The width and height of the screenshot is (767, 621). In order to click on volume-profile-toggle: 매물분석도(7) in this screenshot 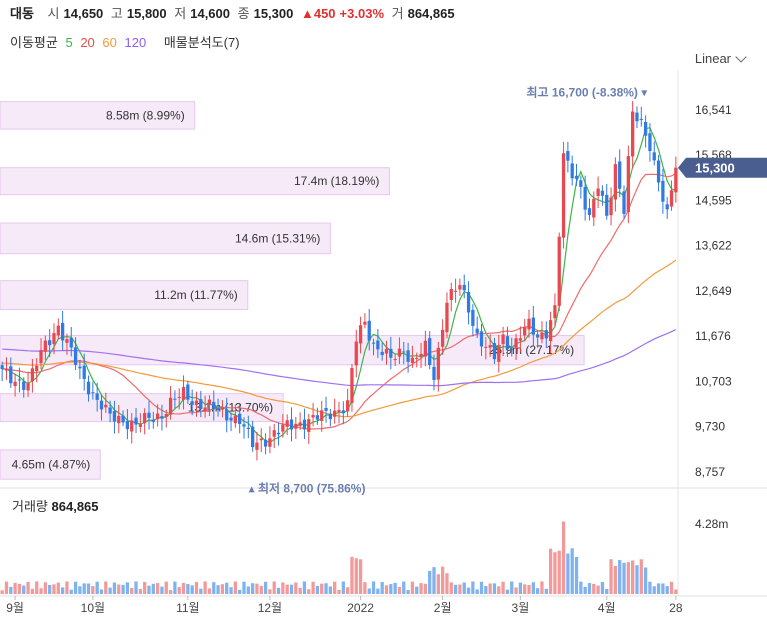, I will do `click(201, 42)`.